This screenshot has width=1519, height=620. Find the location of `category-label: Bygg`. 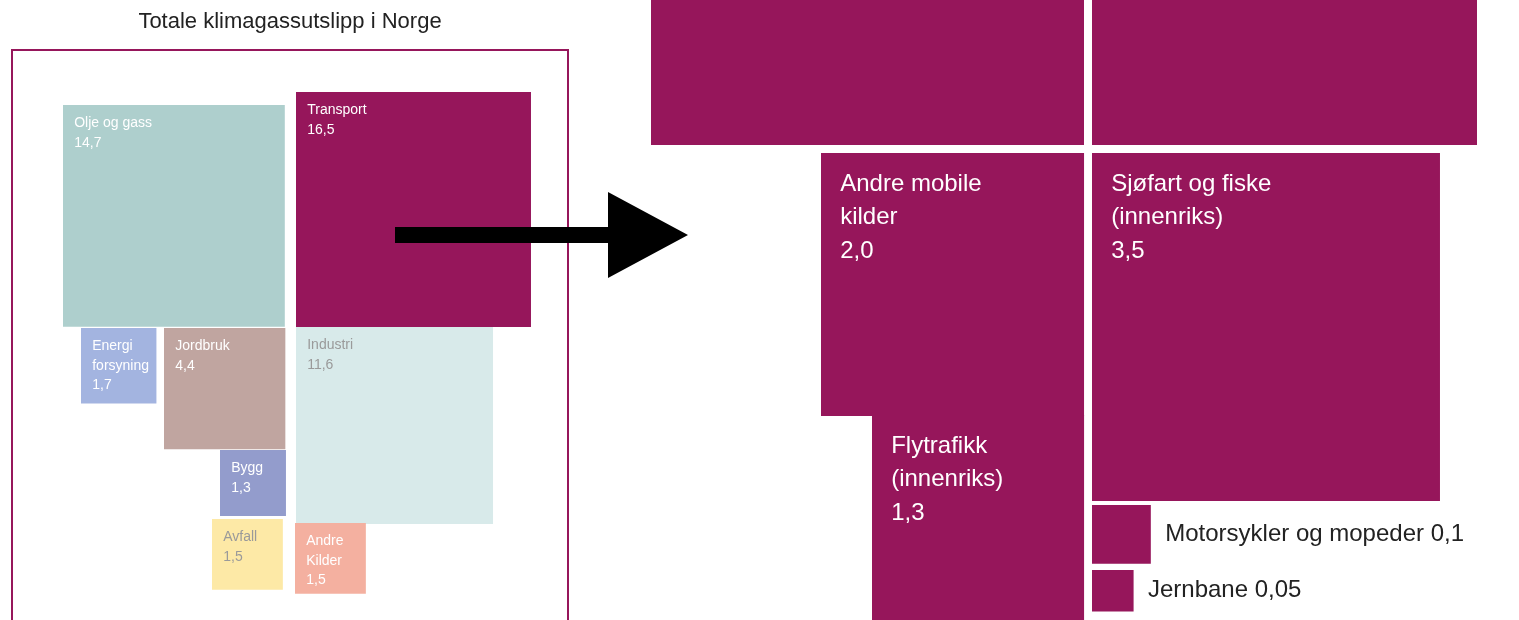

category-label: Bygg is located at coordinates (247, 467).